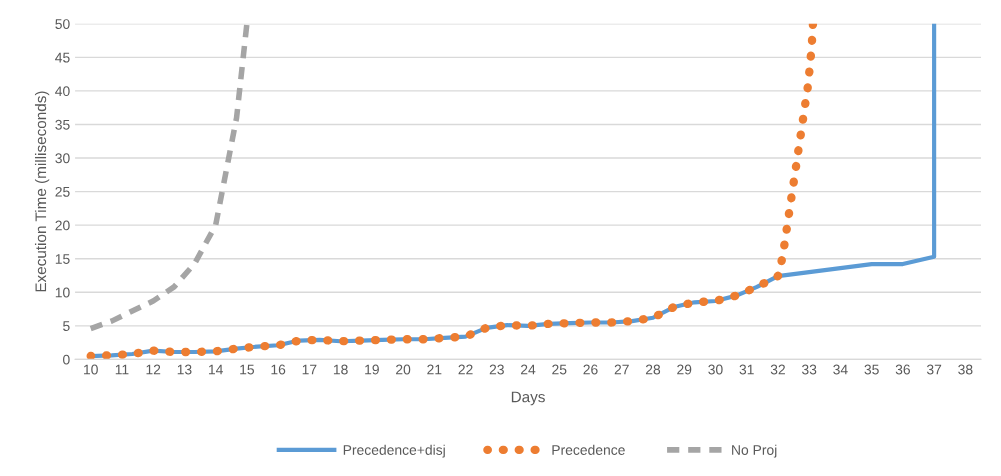 The height and width of the screenshot is (476, 1001). Describe the element at coordinates (62, 158) in the screenshot. I see `y-tick-label: 30` at that location.